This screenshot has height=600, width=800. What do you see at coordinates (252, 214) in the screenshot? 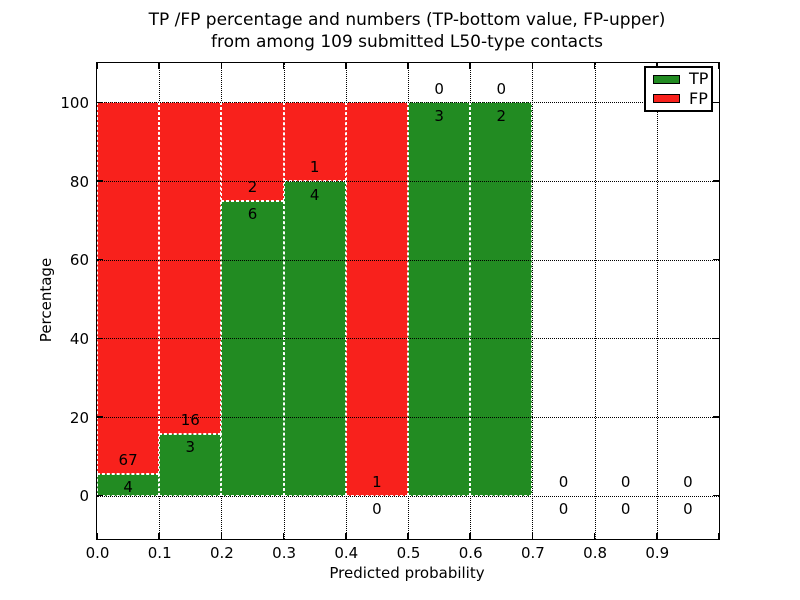
I see `tp-count-label: 6` at bounding box center [252, 214].